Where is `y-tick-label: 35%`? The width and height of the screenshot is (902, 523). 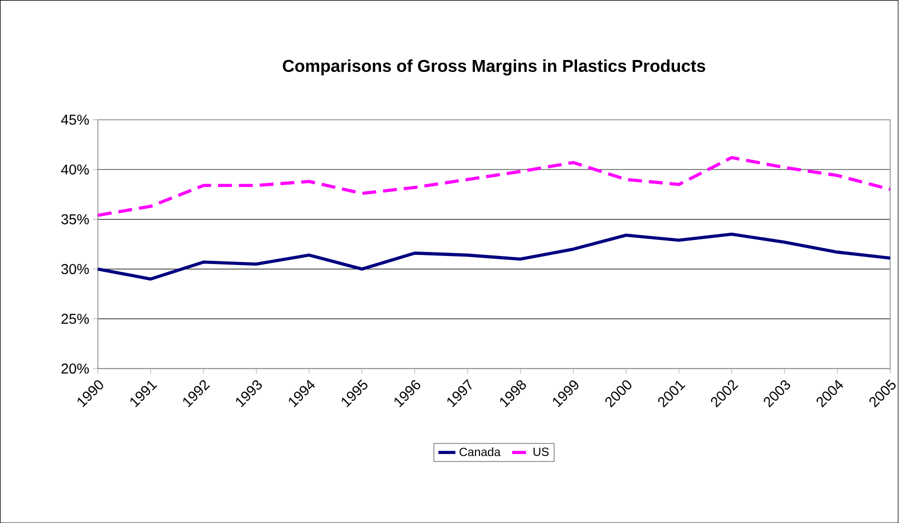 y-tick-label: 35% is located at coordinates (75, 219).